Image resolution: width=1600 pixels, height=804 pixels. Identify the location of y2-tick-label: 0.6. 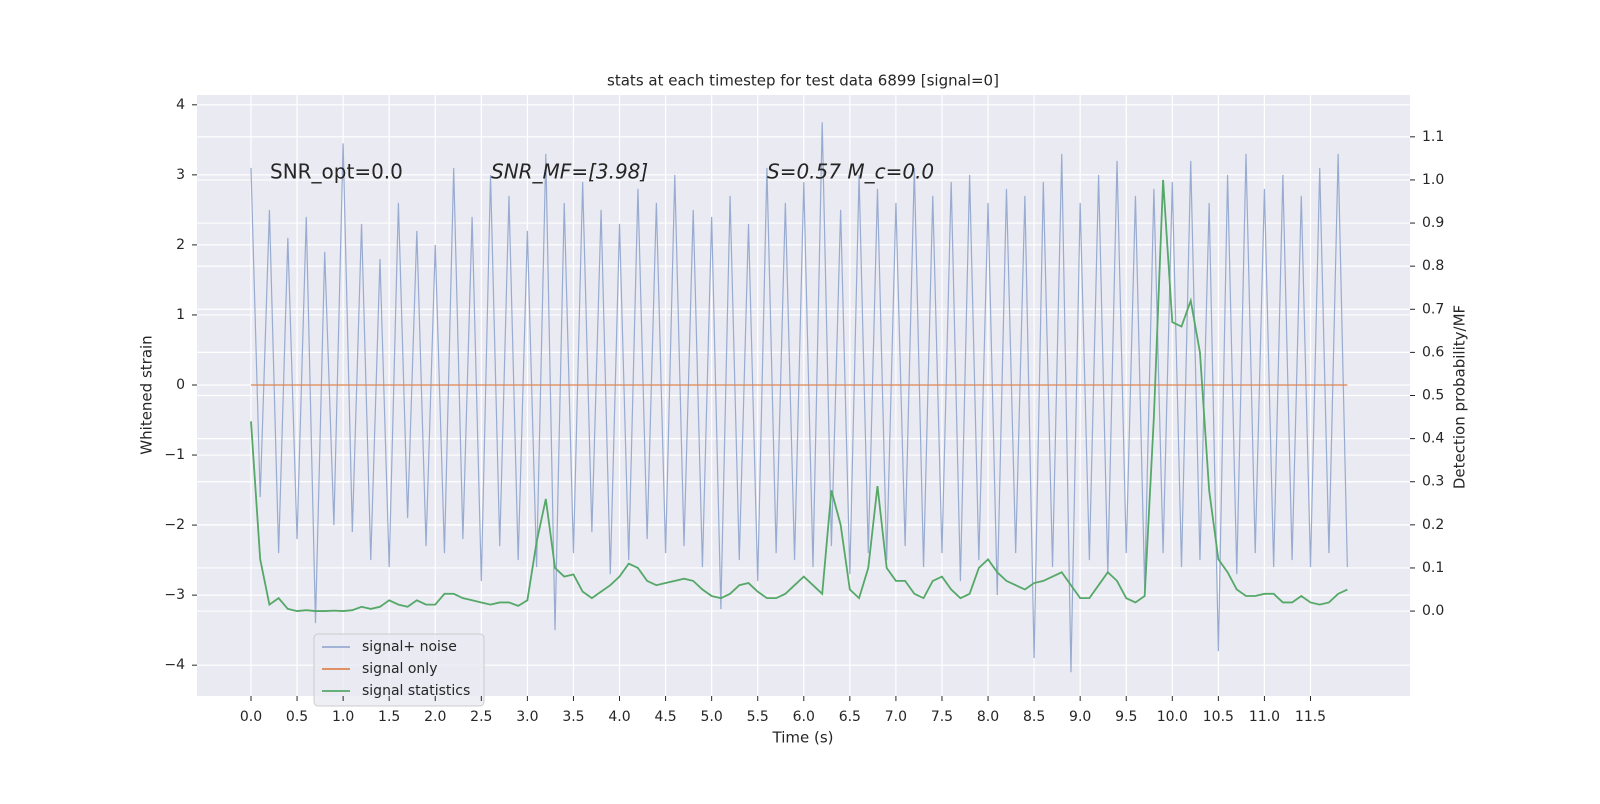
(1433, 352).